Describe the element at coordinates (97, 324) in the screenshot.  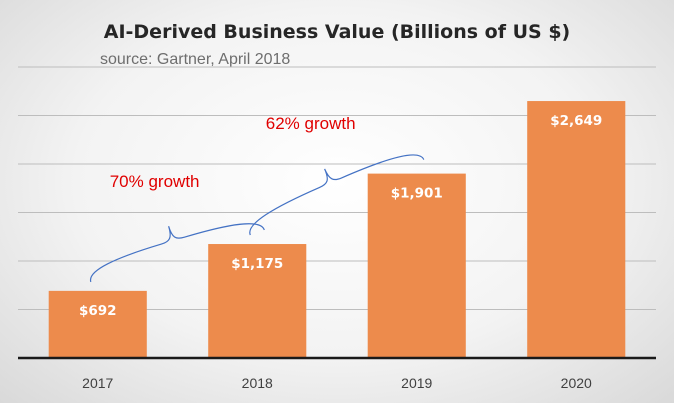
I see `bar-2017` at that location.